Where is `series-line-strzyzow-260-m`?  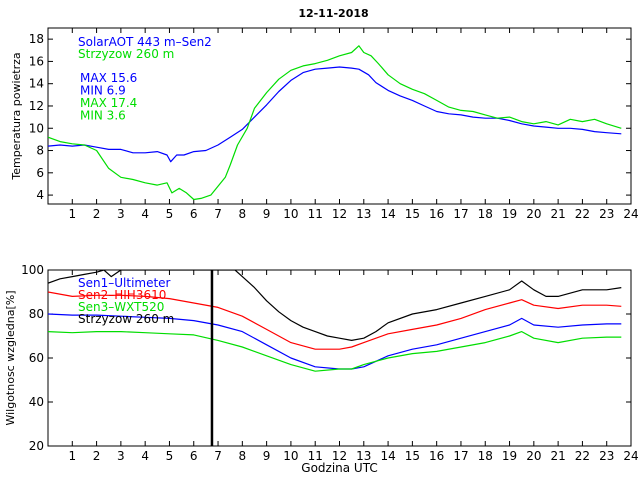 series-line-strzyzow-260-m is located at coordinates (335, 305).